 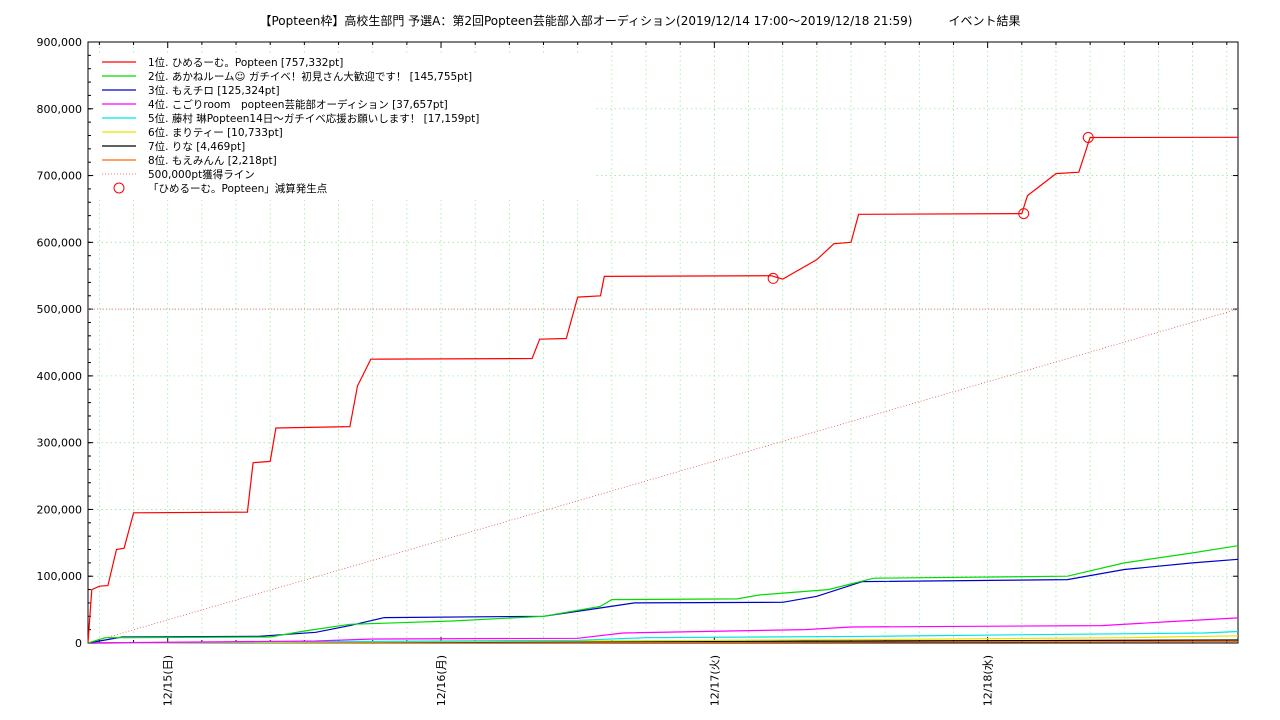 I want to click on y-tick-label: 200,000, so click(x=60, y=509).